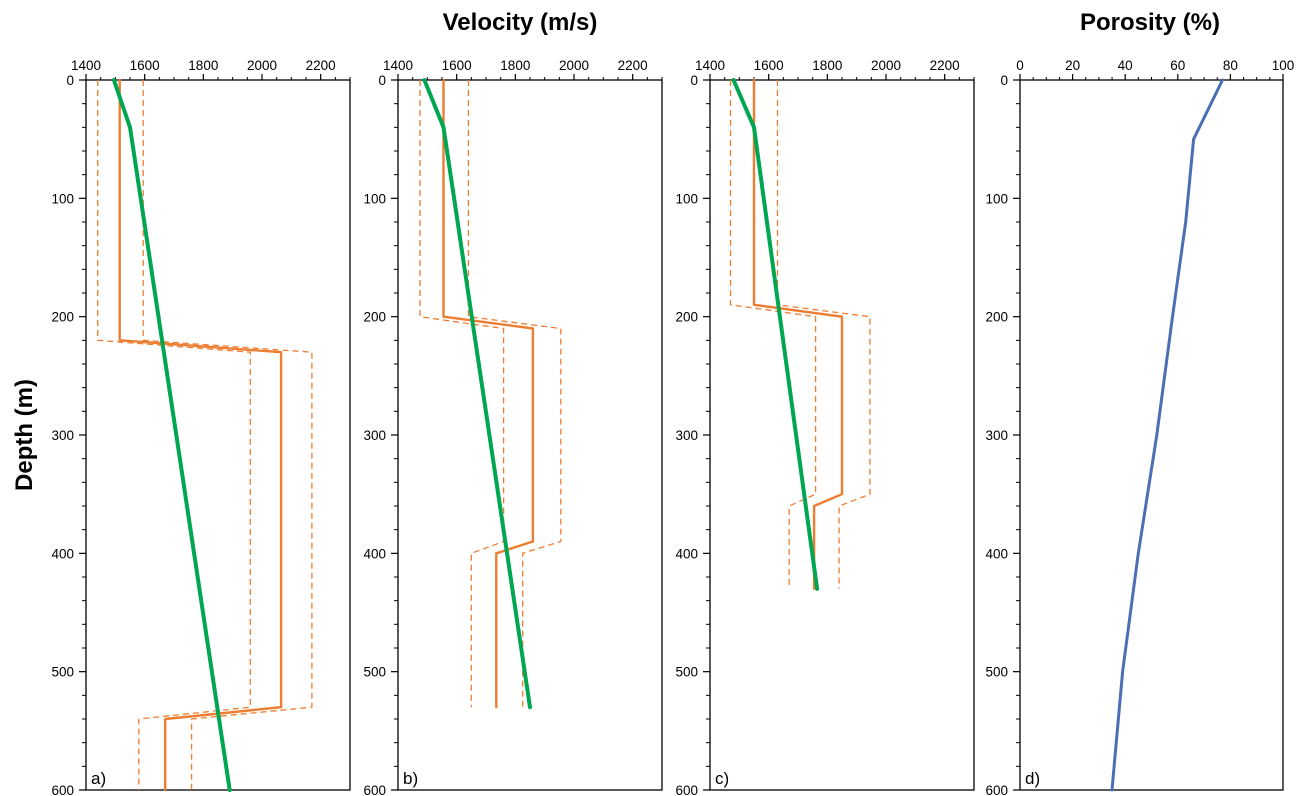  What do you see at coordinates (1167, 435) in the screenshot?
I see `series-porosity-line` at bounding box center [1167, 435].